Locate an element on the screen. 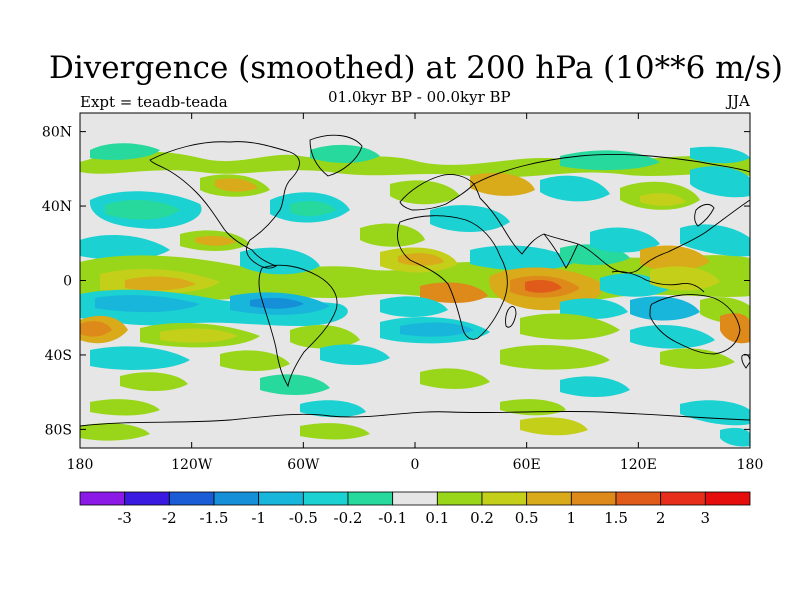 The image size is (800, 600). lon-tick-label: 0 is located at coordinates (415, 465).